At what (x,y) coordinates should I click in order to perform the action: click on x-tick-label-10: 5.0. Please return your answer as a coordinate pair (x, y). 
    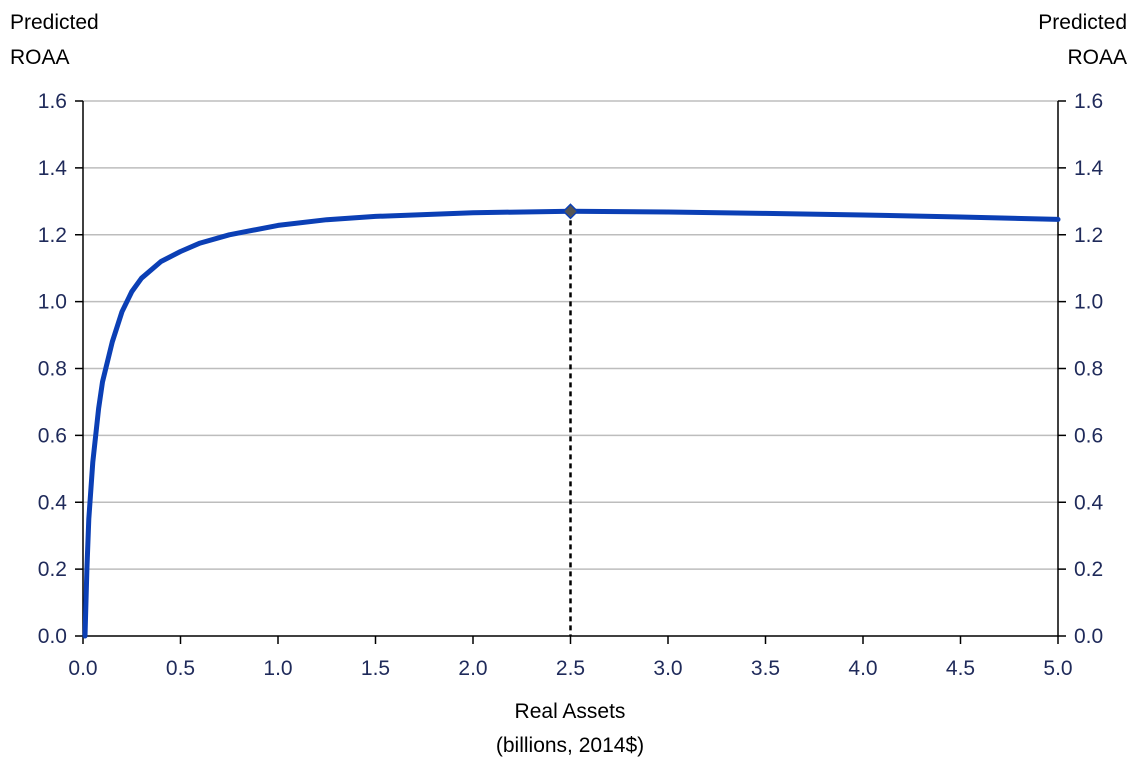
    Looking at the image, I should click on (1057, 668).